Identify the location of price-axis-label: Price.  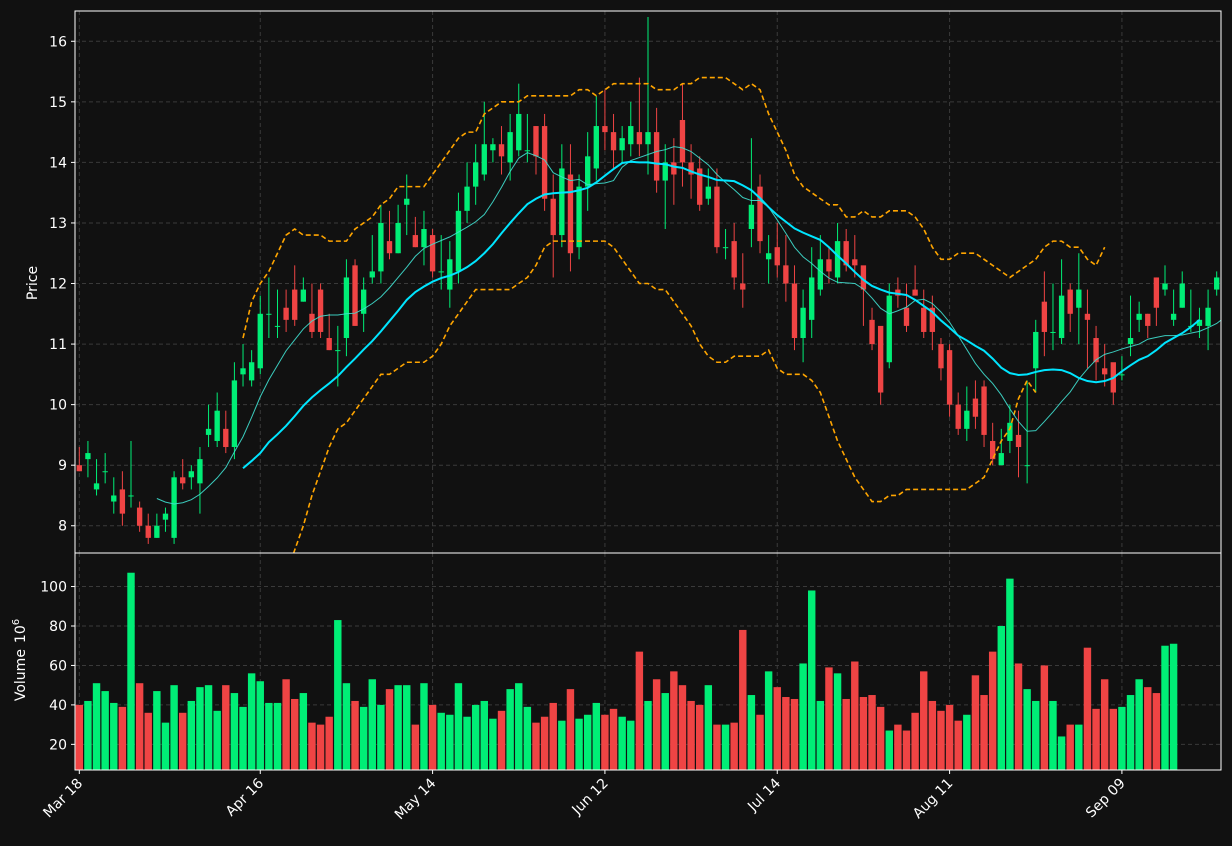
(33, 283).